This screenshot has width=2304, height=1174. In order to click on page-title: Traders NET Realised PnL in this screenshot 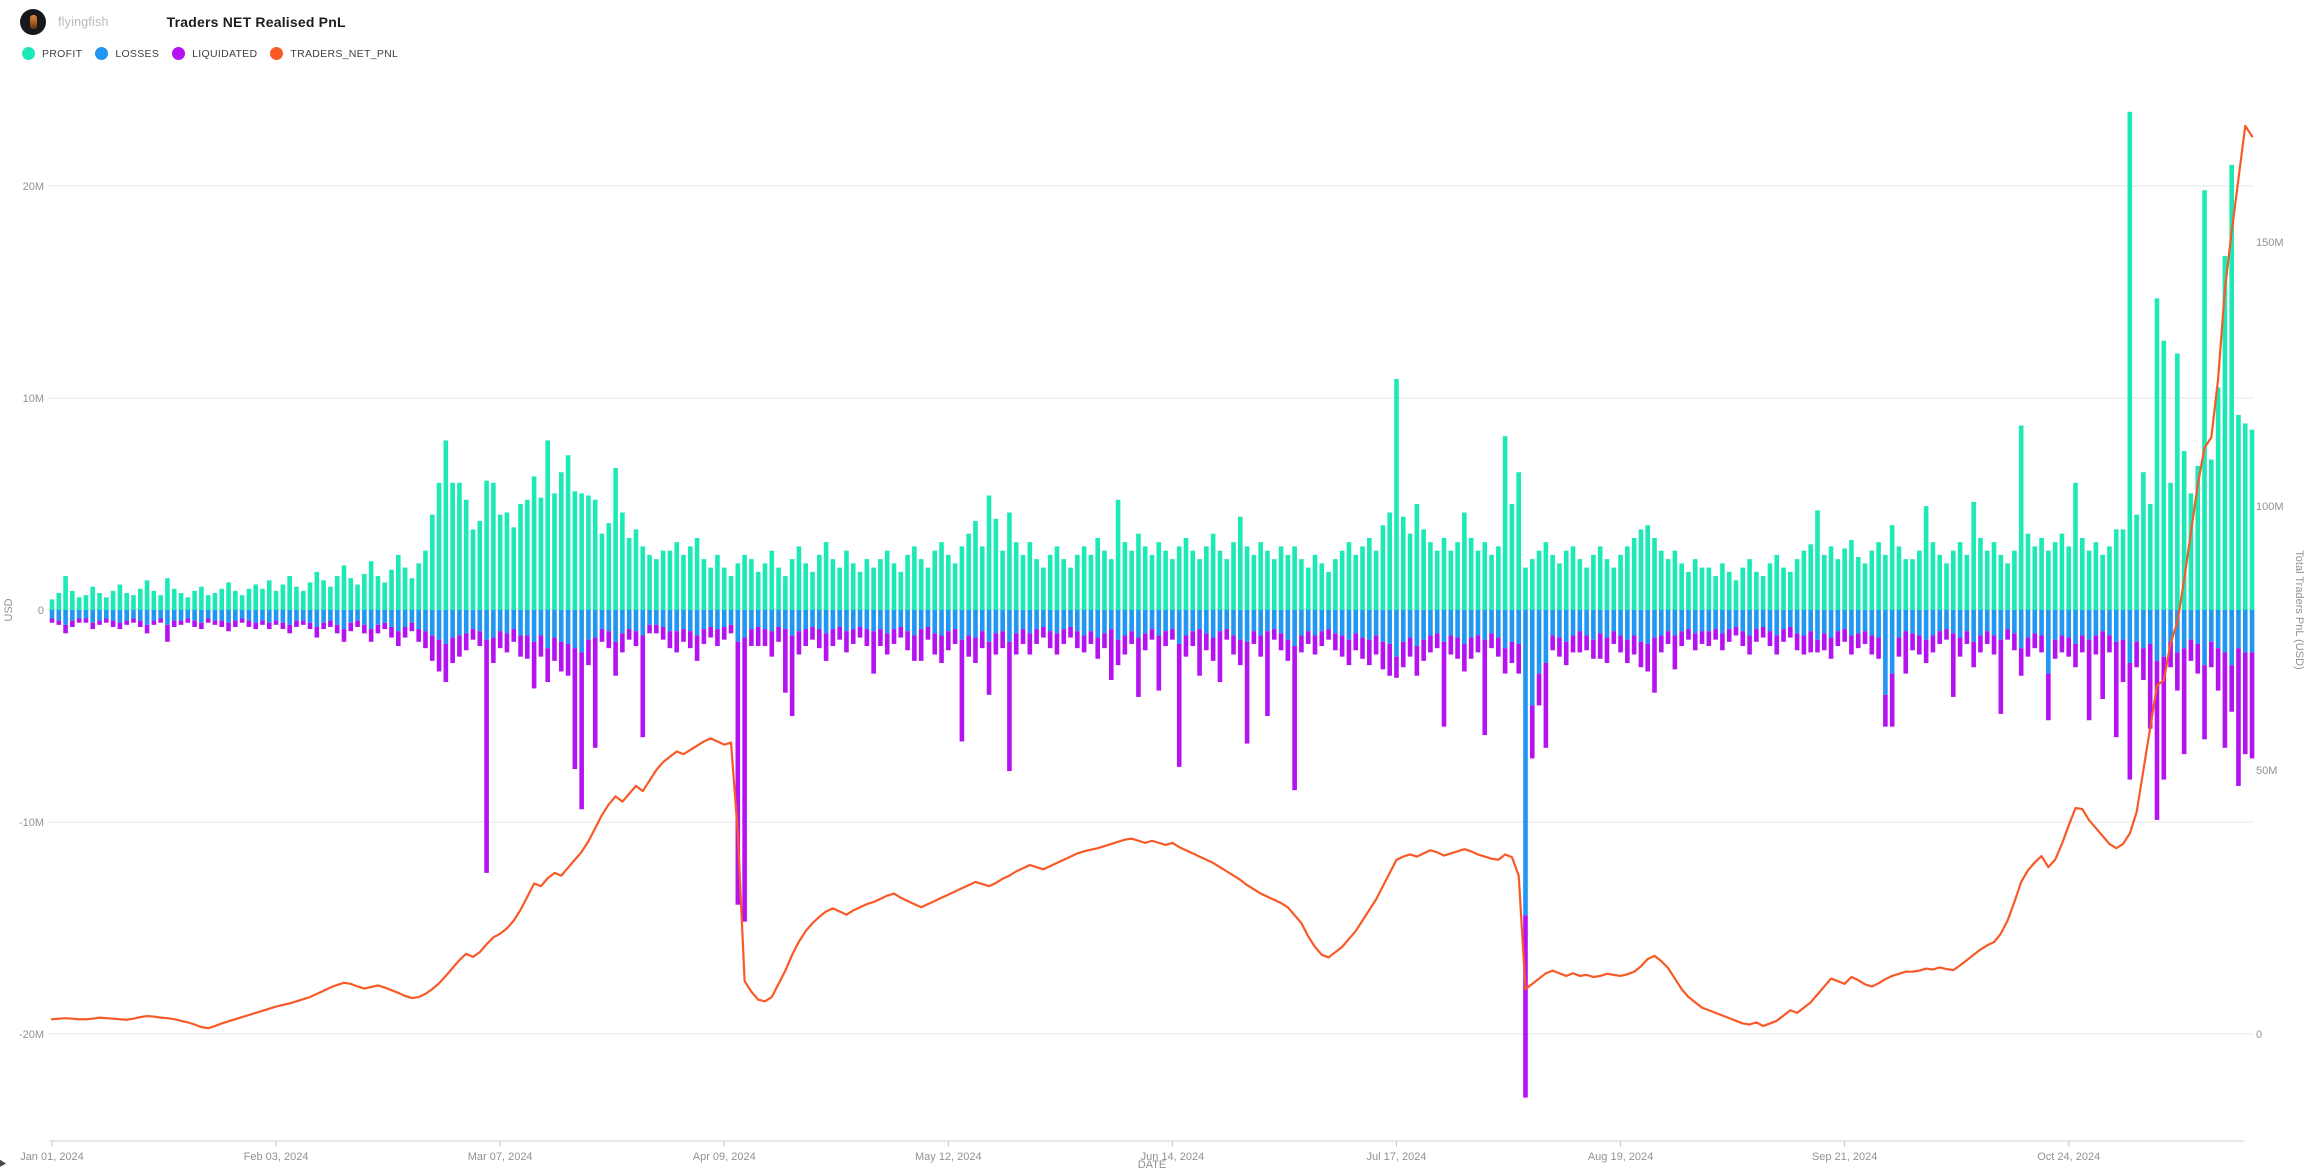, I will do `click(256, 22)`.